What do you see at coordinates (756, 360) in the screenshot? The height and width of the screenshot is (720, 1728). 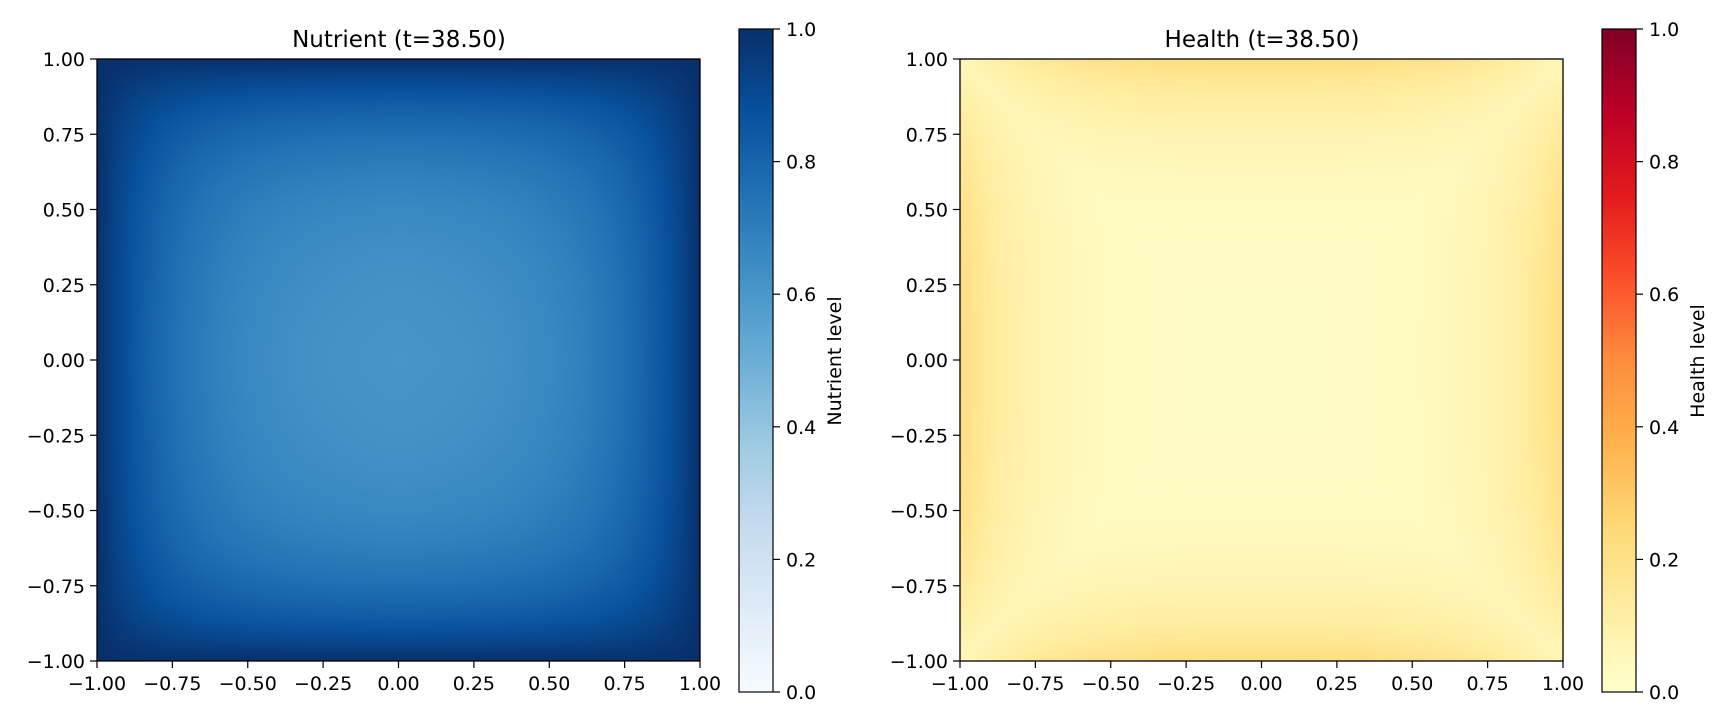 I see `nutrient-colorbar` at bounding box center [756, 360].